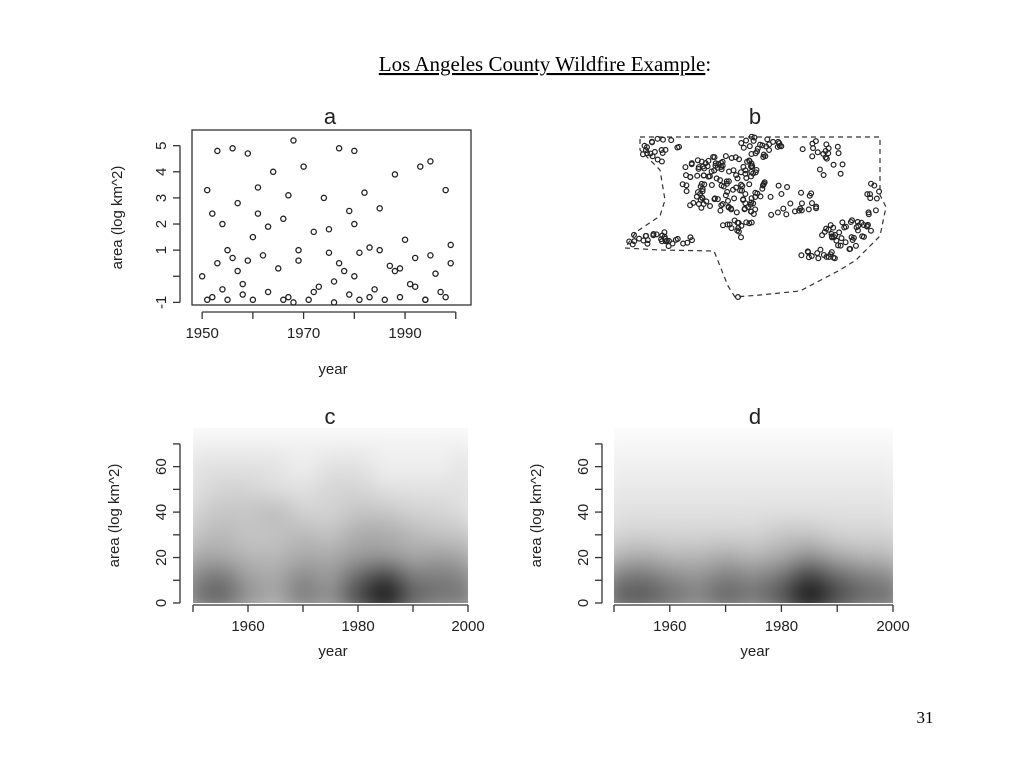 This screenshot has width=1024, height=768. I want to click on y-tick-label: -1, so click(161, 302).